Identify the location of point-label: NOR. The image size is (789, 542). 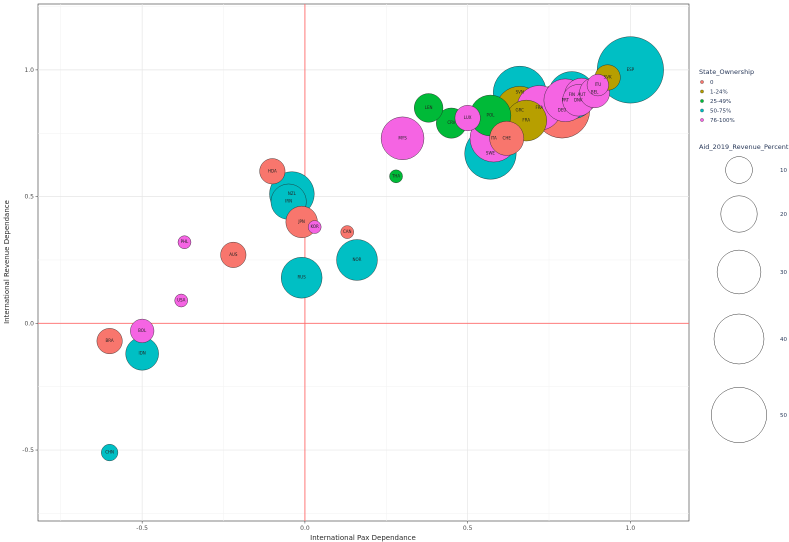
(357, 259).